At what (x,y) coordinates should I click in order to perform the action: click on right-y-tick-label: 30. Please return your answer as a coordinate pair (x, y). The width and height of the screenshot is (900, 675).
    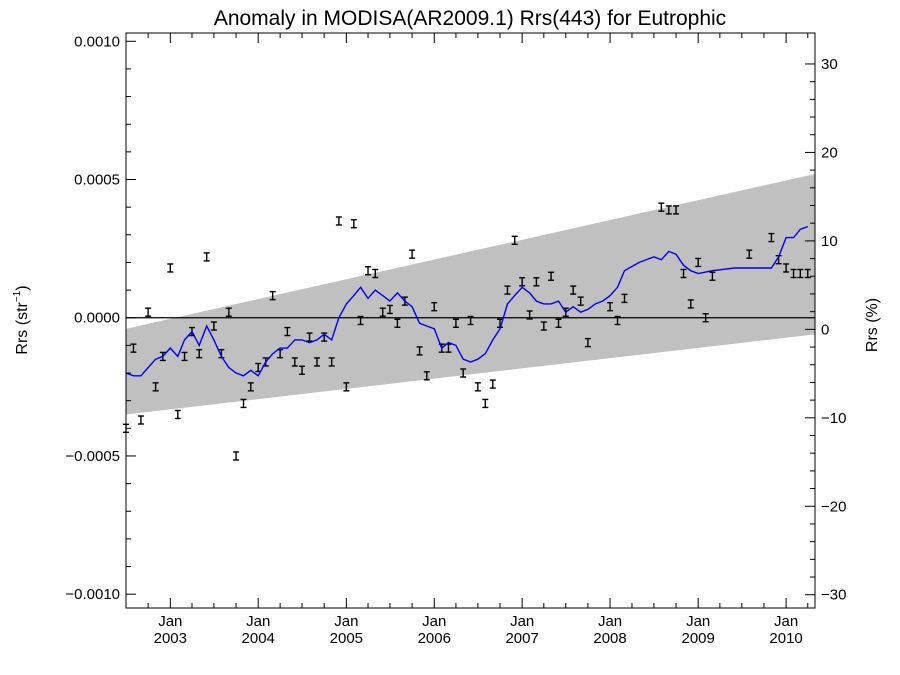
    Looking at the image, I should click on (829, 64).